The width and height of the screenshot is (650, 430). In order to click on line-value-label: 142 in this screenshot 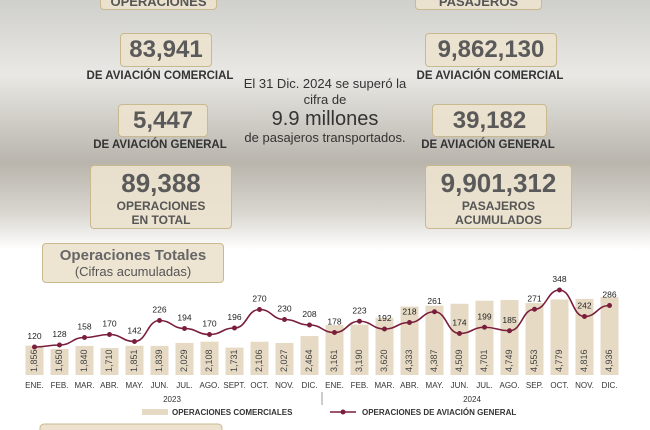, I will do `click(134, 331)`.